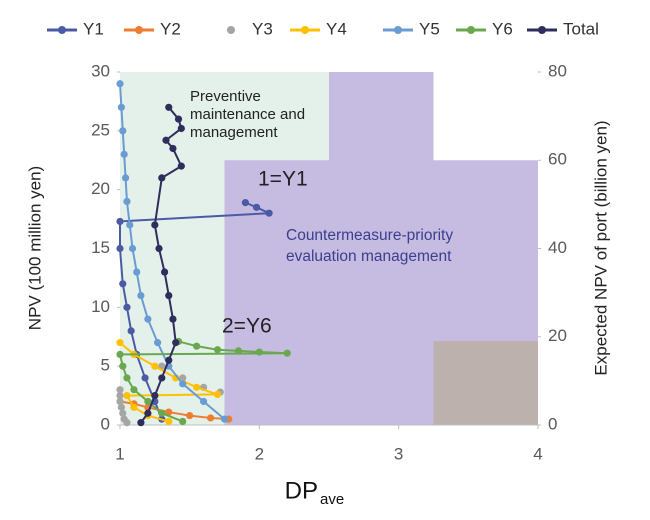 The height and width of the screenshot is (520, 650). I want to click on y-tick-label: 20, so click(100, 188).